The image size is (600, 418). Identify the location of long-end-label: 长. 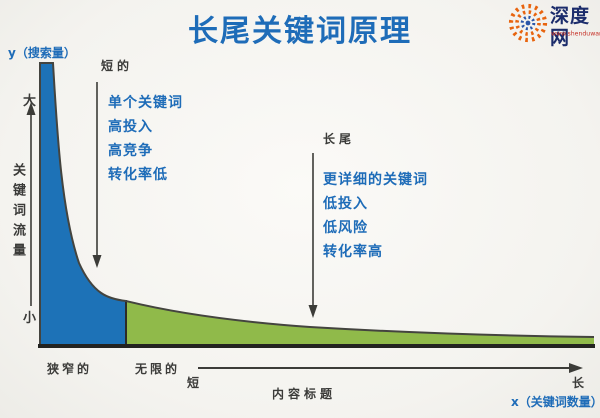
(578, 383).